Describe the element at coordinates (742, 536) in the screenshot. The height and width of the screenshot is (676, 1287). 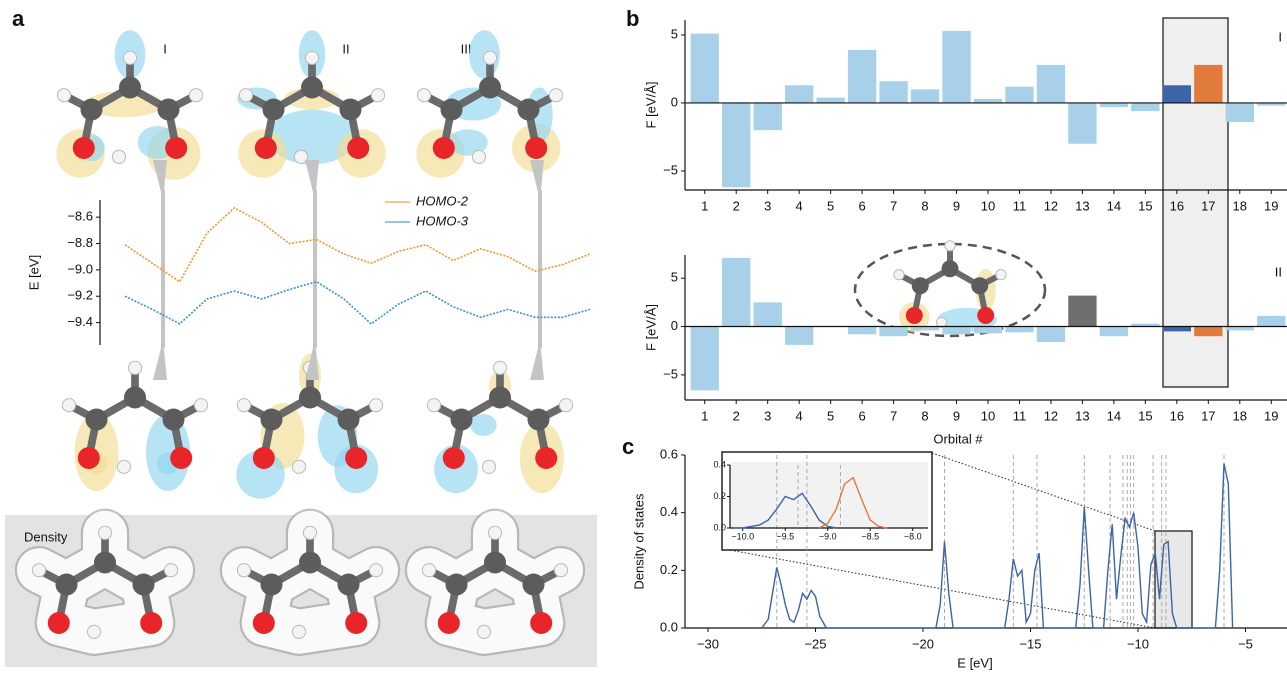
I see `x-tick-label: −10.0` at that location.